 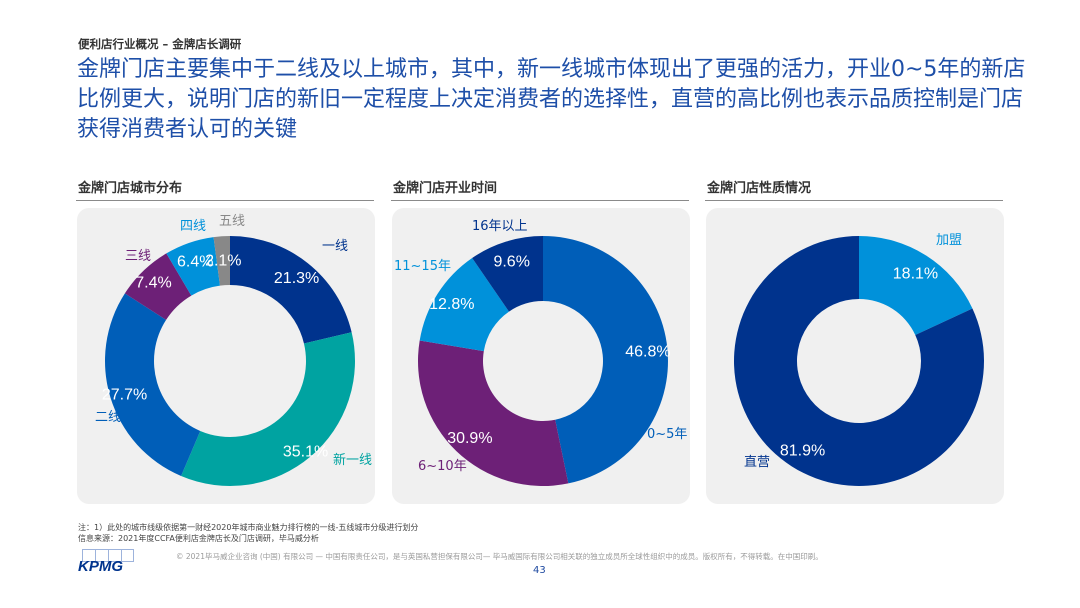 I want to click on value-label: 6.4%, so click(x=195, y=261).